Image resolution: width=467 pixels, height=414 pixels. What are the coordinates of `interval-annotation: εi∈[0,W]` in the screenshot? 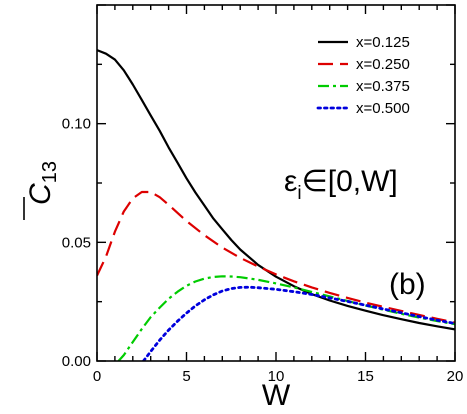 It's located at (341, 184).